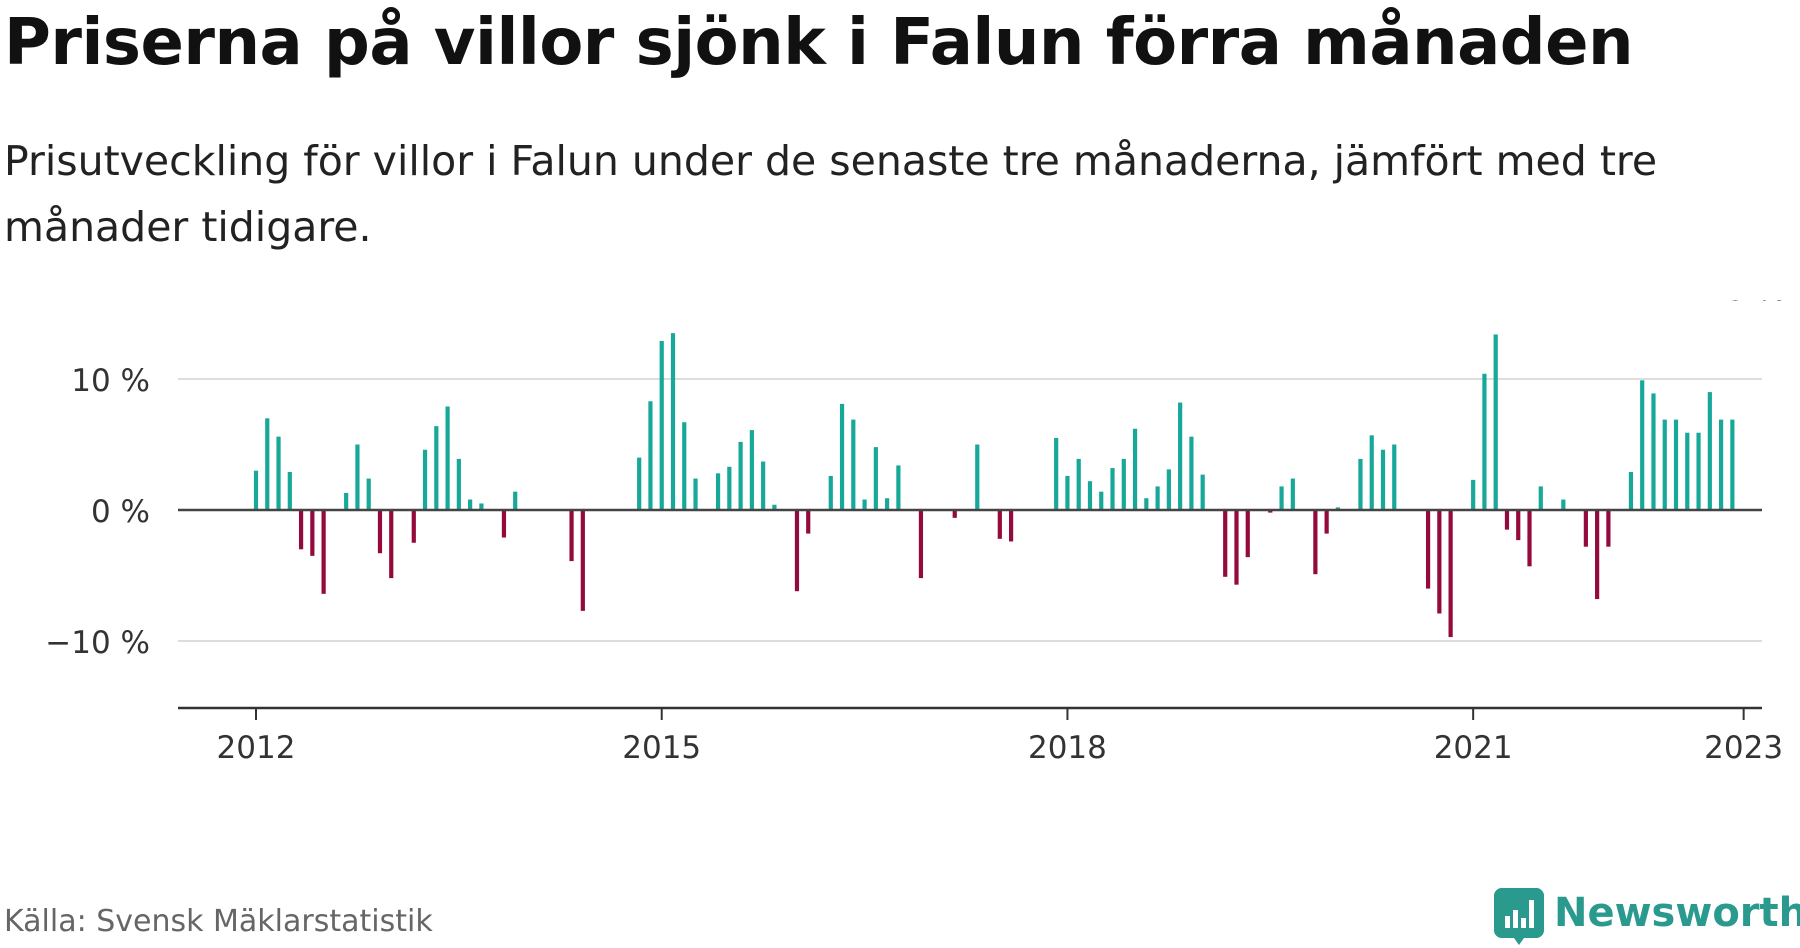 The image size is (1800, 948). Describe the element at coordinates (97, 643) in the screenshot. I see `y-tick-label: −10 %` at that location.